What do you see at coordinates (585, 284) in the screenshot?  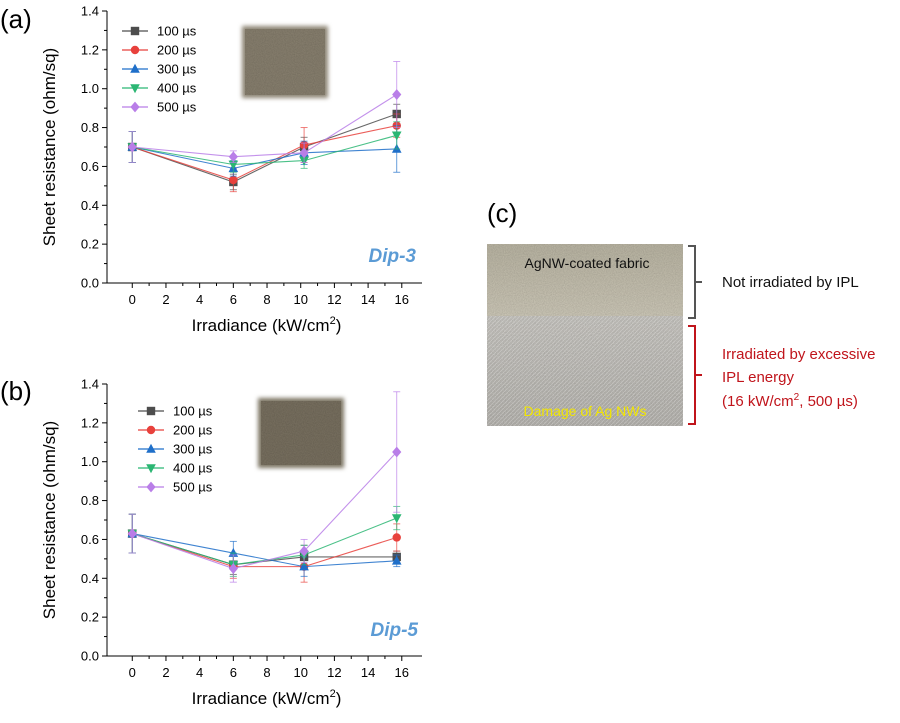 I see `fabric-photo-unirradiated-region` at bounding box center [585, 284].